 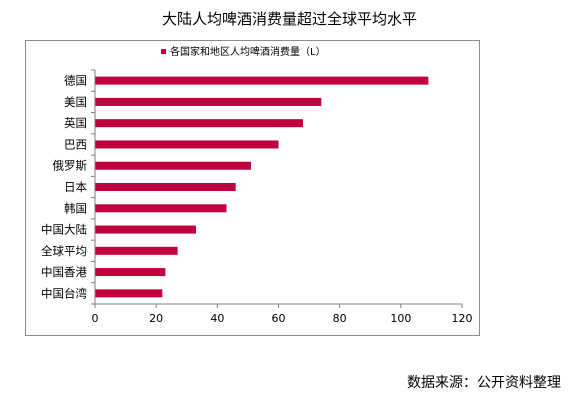 I want to click on category-label: 中国大陆, so click(x=64, y=230).